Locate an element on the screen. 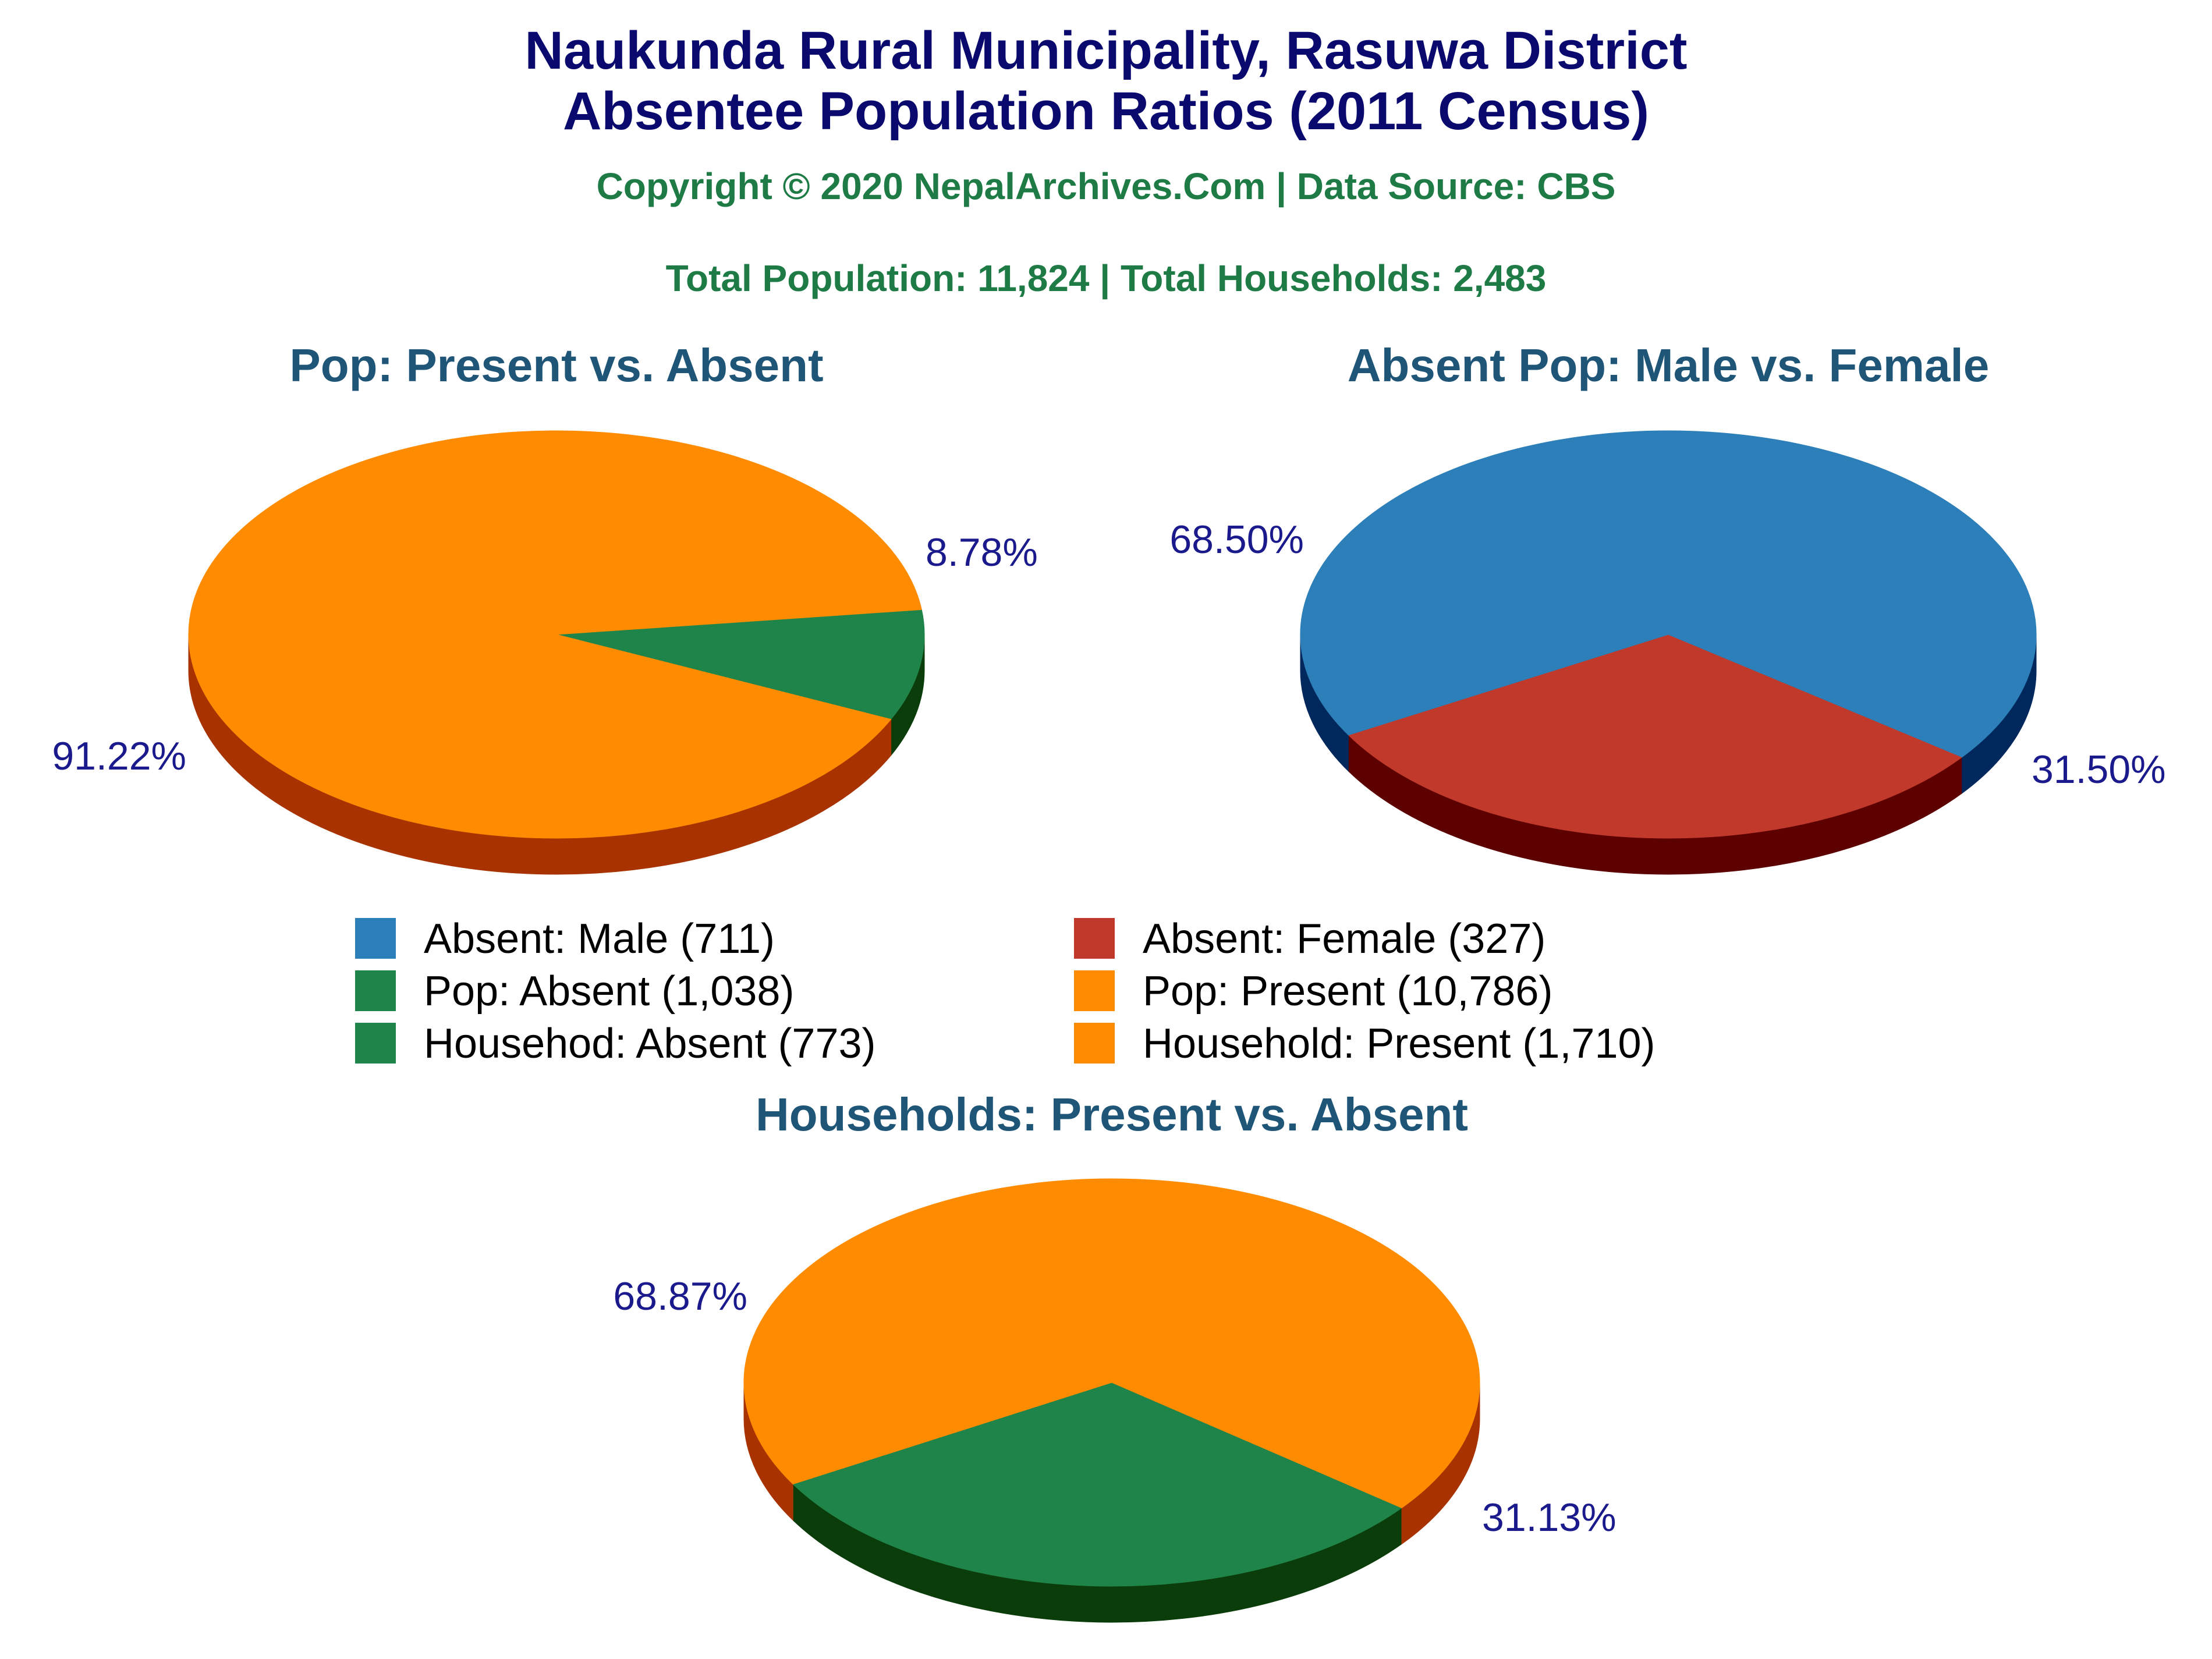  legend-label: Absent: Female (327) is located at coordinates (1344, 939).